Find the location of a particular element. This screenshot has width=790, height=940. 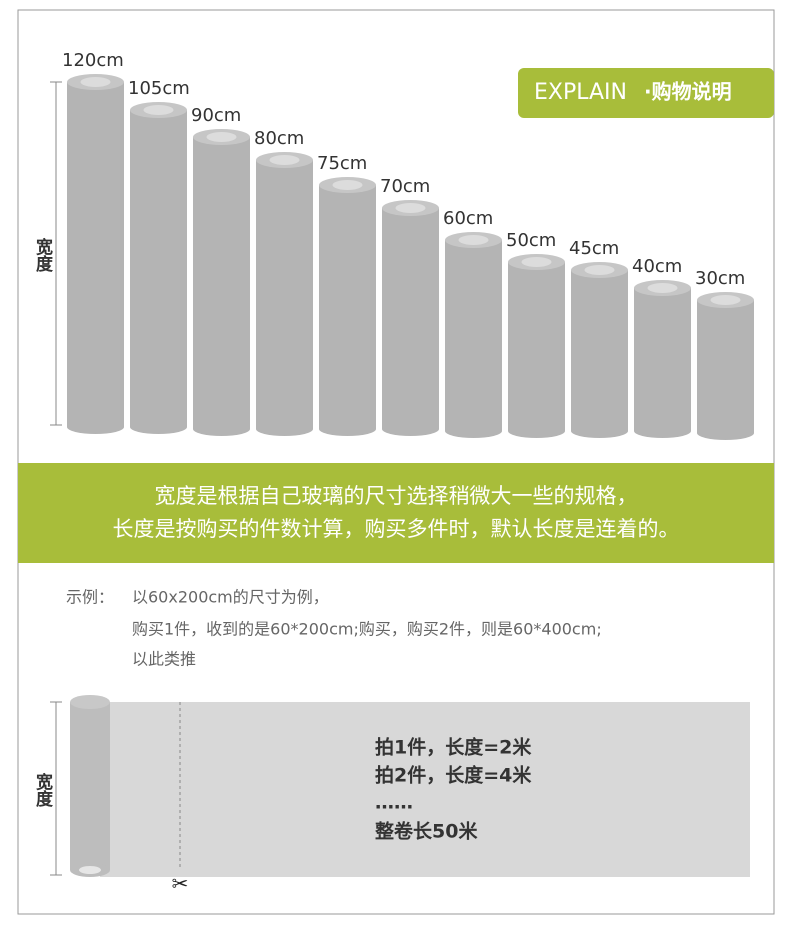

example-line: 购买1件，收到的是60*200cm;购买，购买2件，则是60*400cm; is located at coordinates (367, 629).